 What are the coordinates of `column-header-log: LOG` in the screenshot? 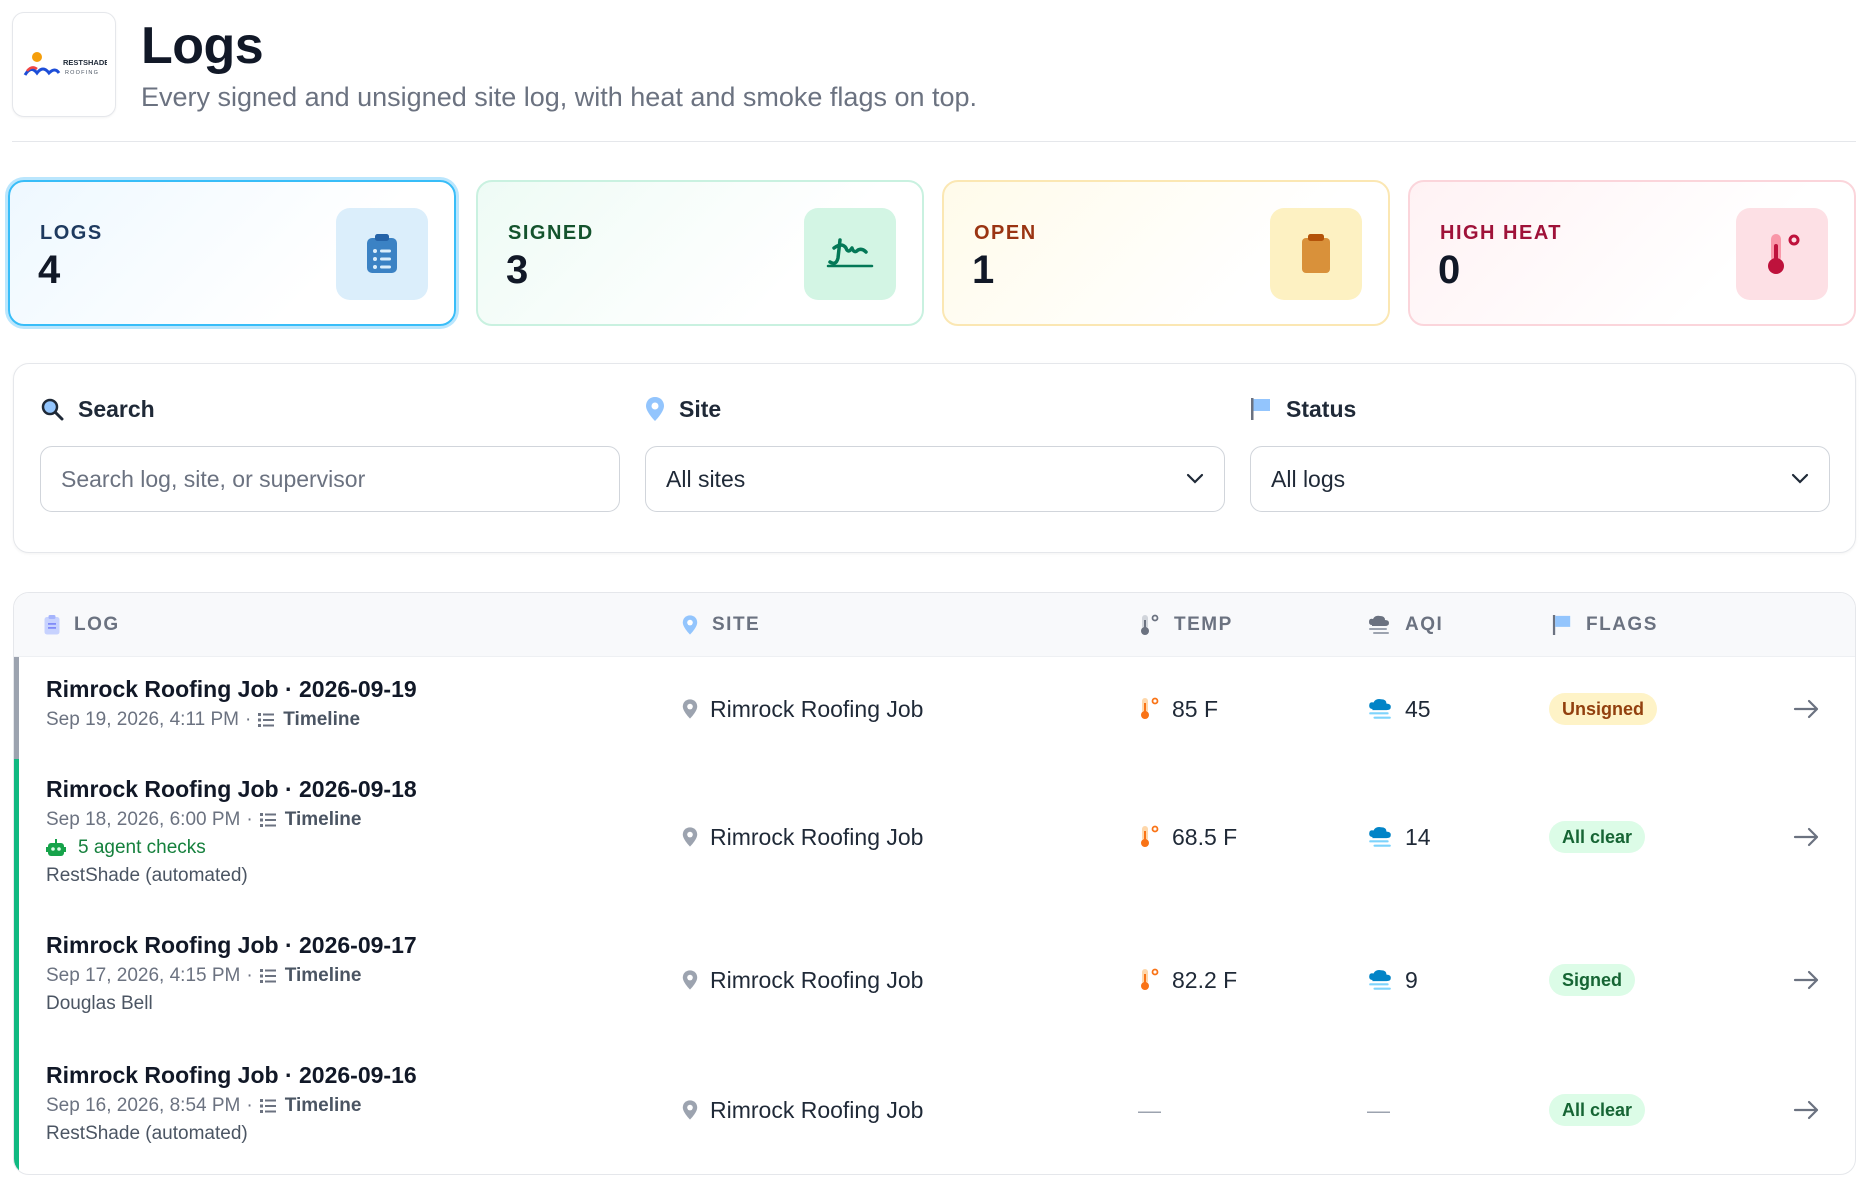 It's located at (82, 625).